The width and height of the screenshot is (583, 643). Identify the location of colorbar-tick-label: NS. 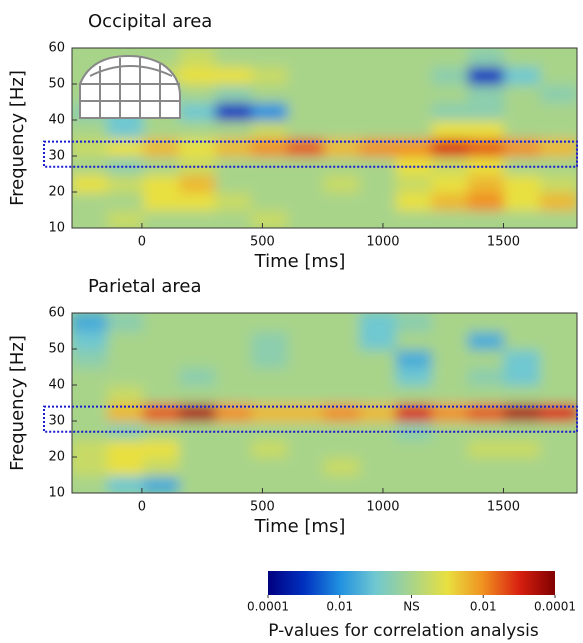
(411, 607).